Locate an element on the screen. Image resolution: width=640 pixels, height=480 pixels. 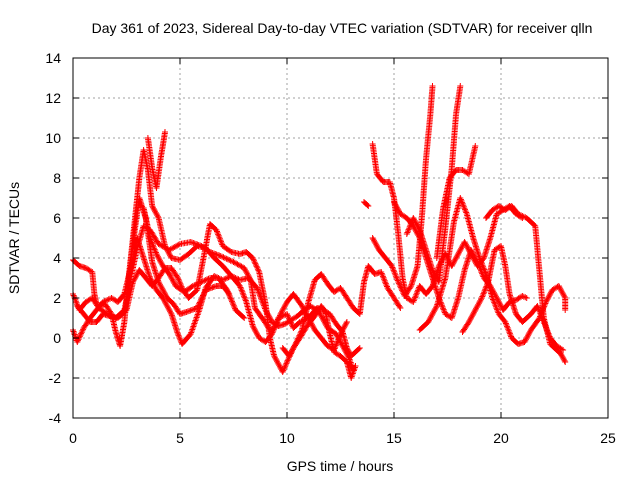
x-tick-label: 25 is located at coordinates (608, 438).